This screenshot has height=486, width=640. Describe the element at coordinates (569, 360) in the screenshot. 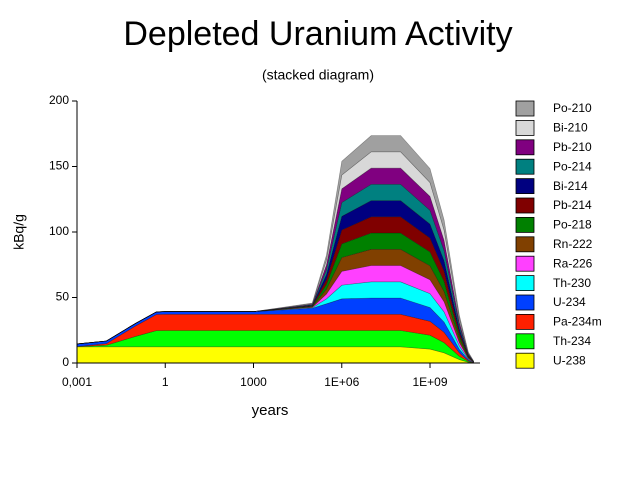

I see `legend-label: U-238` at that location.